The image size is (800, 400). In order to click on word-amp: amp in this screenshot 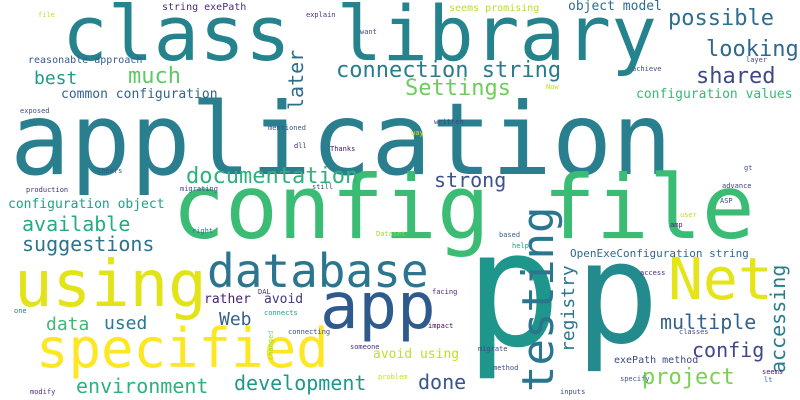, I will do `click(676, 225)`.